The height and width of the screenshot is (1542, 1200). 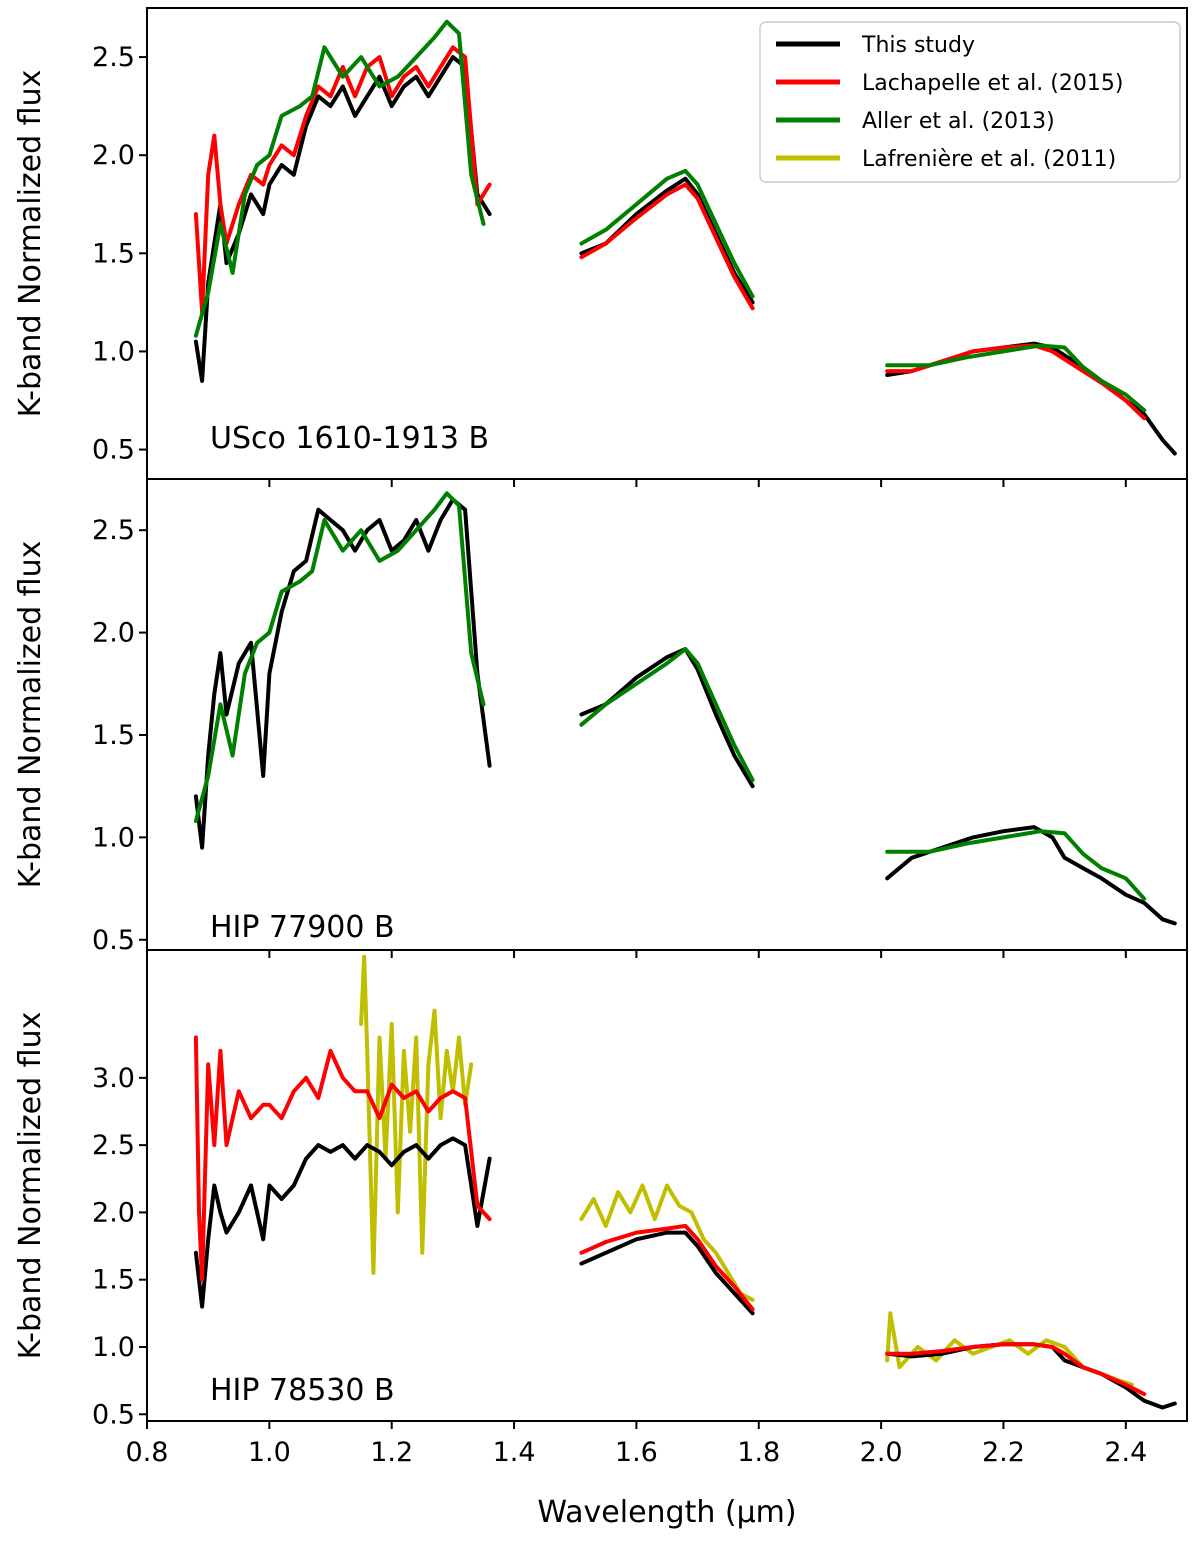 I want to click on panel-2-y-tick-label-3: 2.0, so click(x=113, y=633).